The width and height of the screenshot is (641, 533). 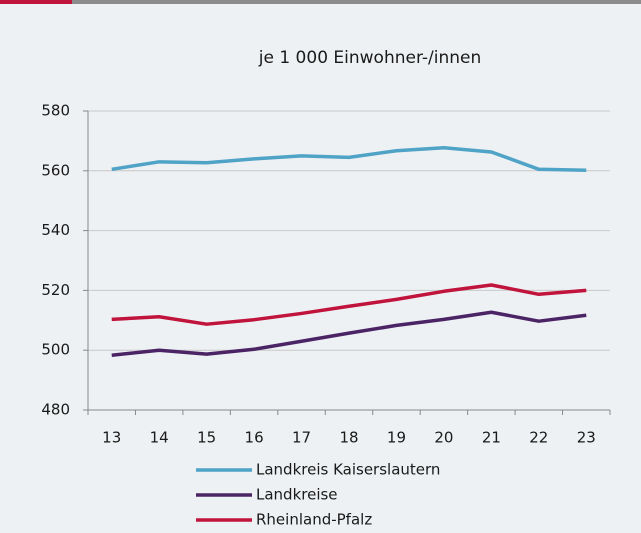 I want to click on legend-label: Landkreise, so click(x=297, y=495).